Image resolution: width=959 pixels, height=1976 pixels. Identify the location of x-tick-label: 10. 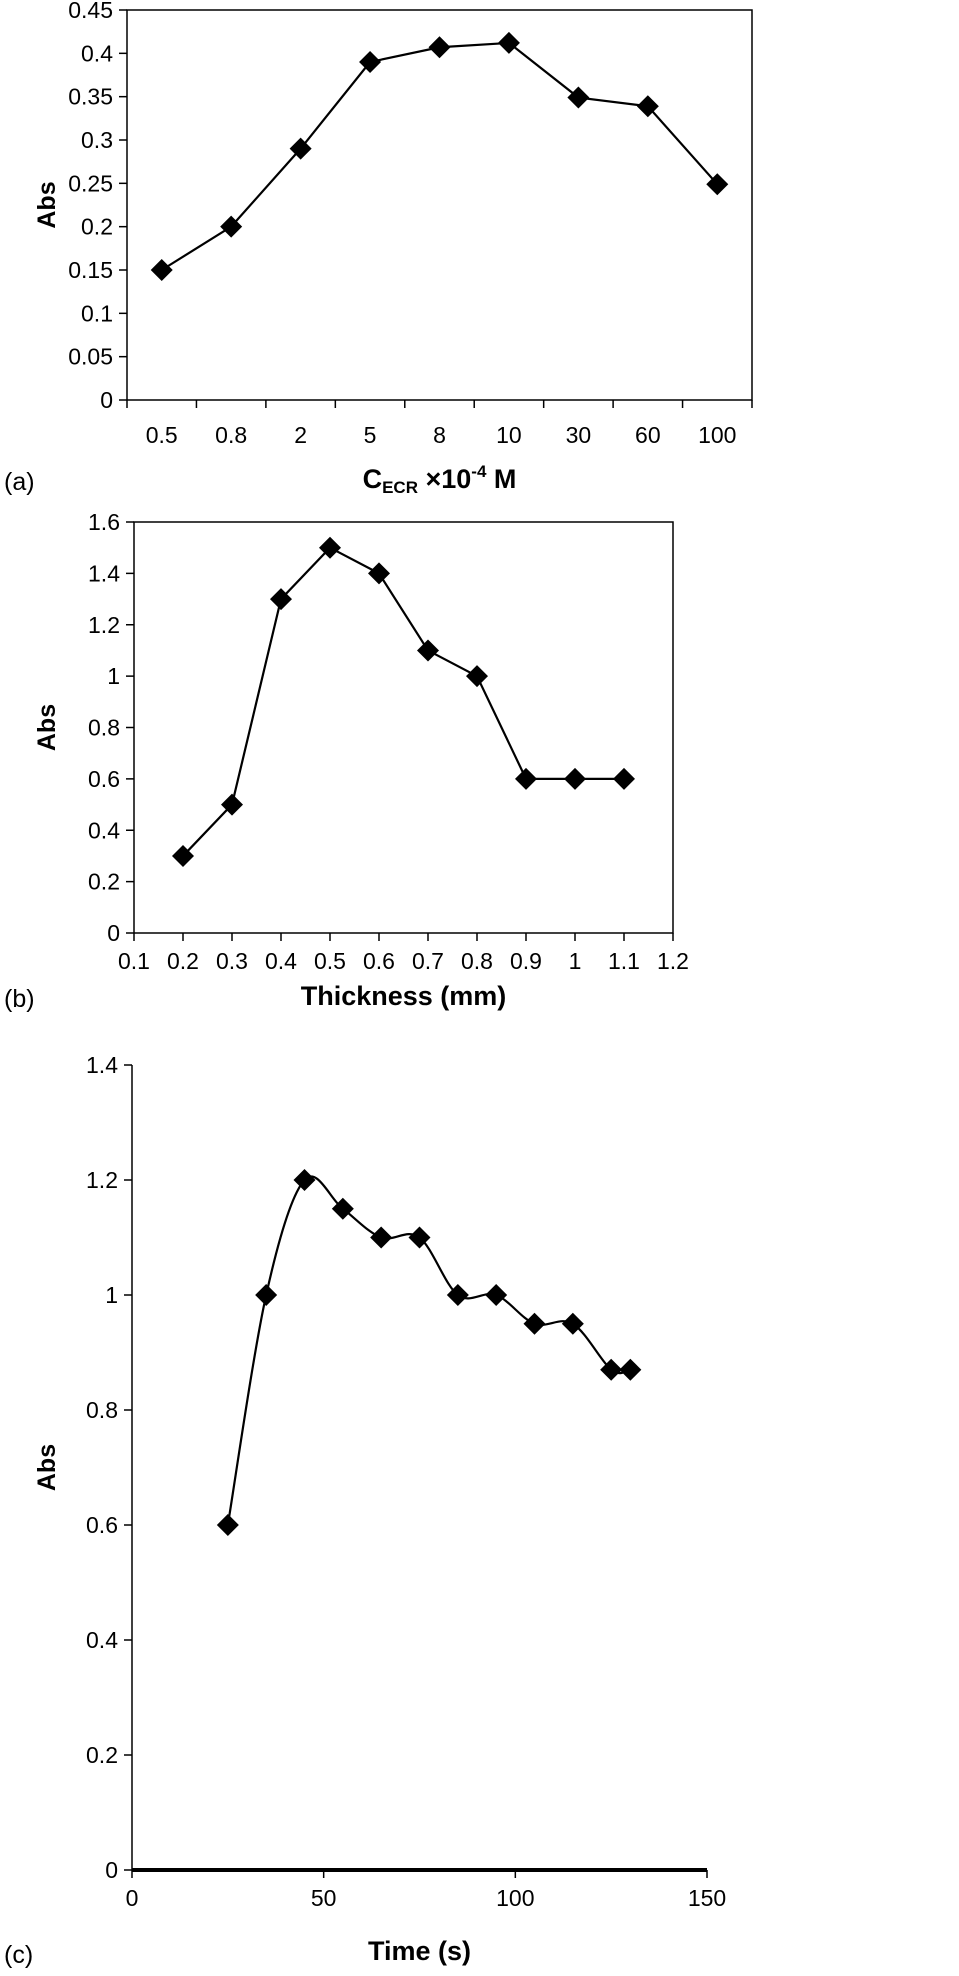
(509, 435).